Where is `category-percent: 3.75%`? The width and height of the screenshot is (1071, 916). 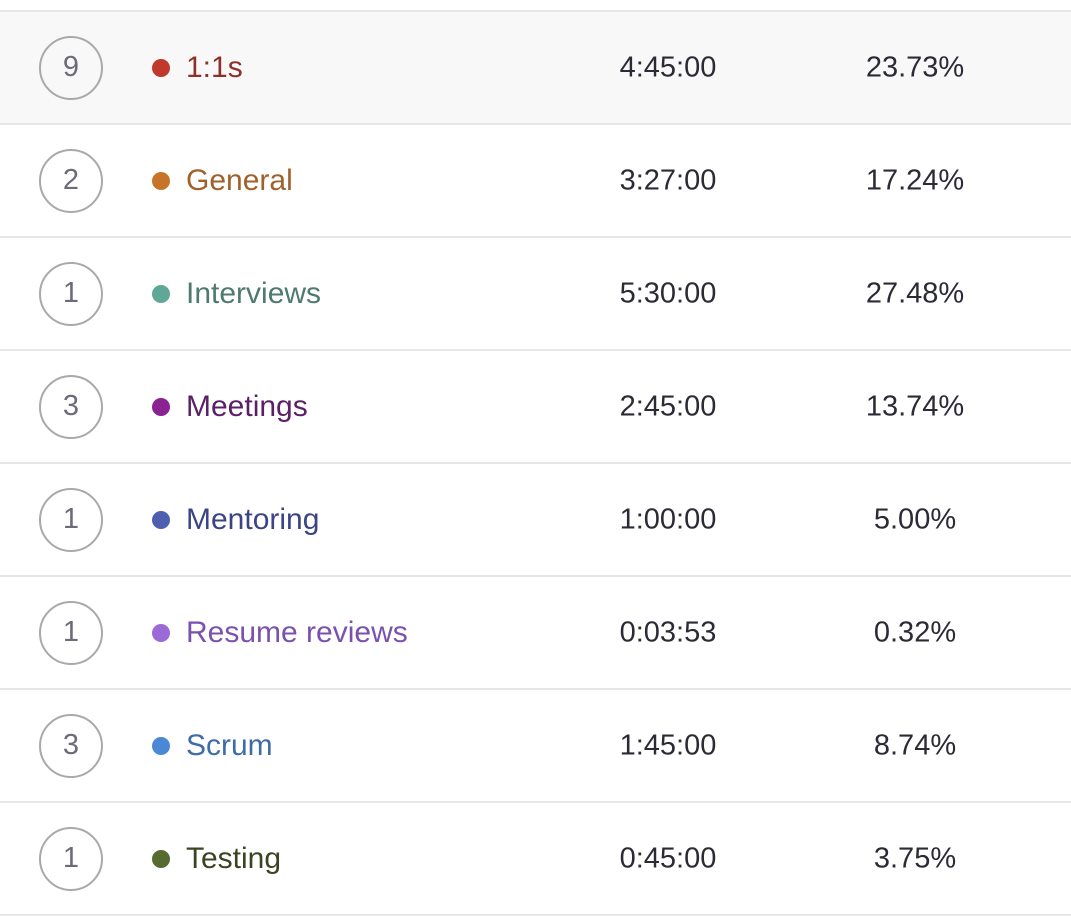
category-percent: 3.75% is located at coordinates (915, 858).